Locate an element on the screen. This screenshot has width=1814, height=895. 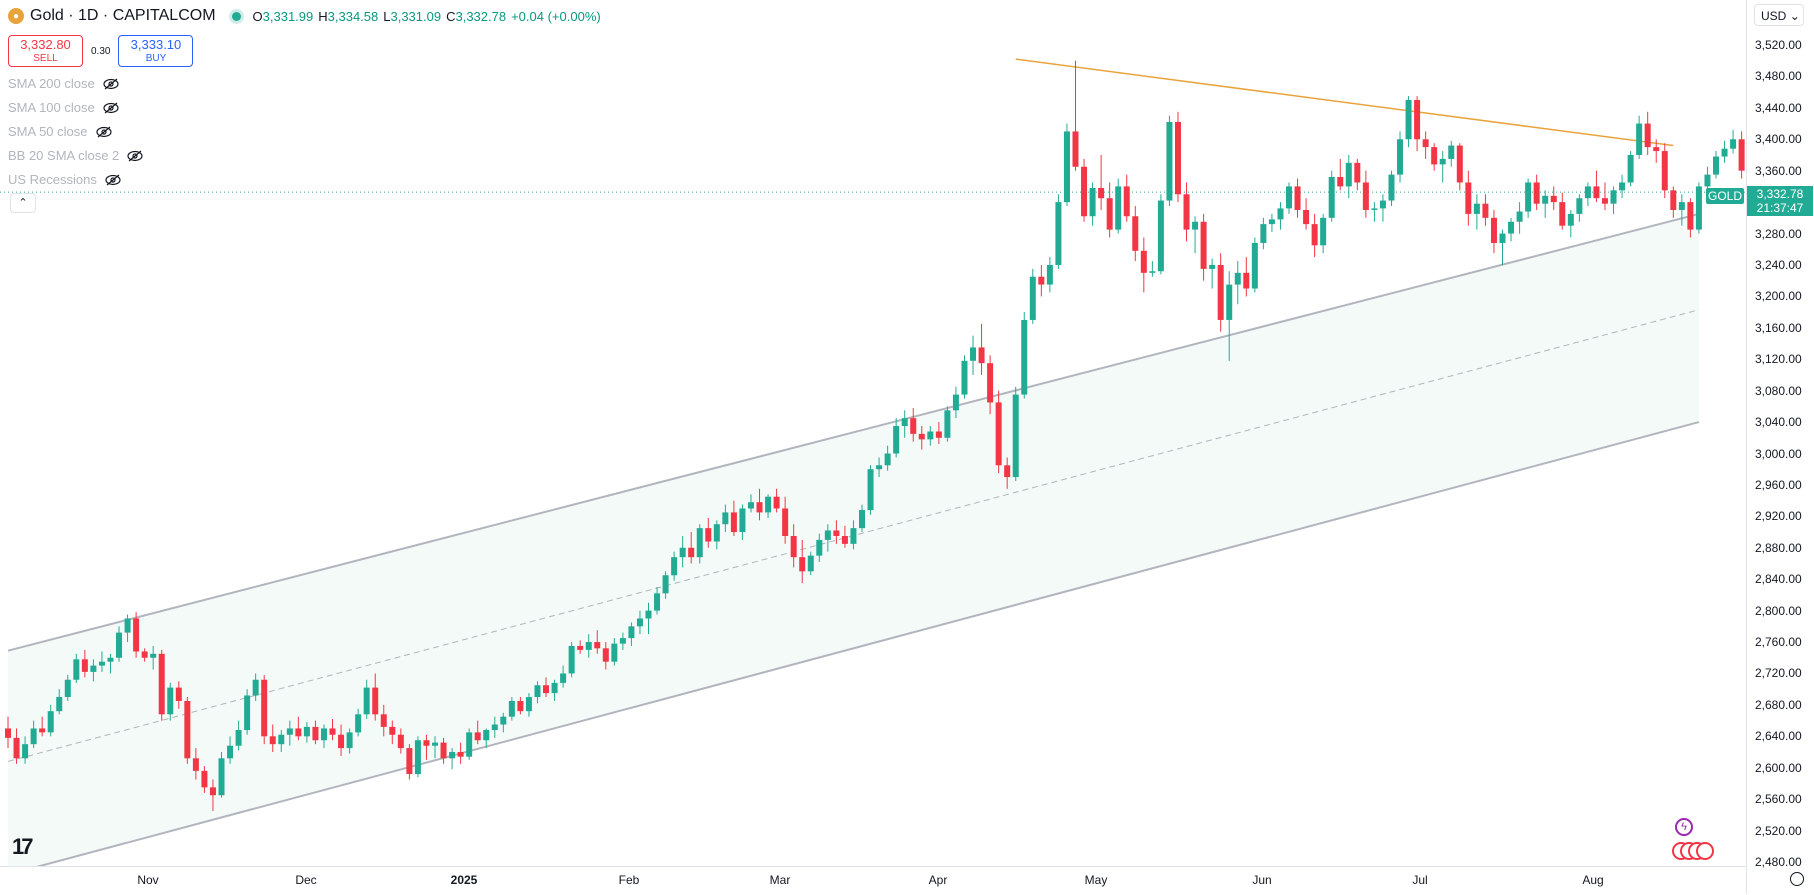
sell-price: 3,332.80 is located at coordinates (45, 44).